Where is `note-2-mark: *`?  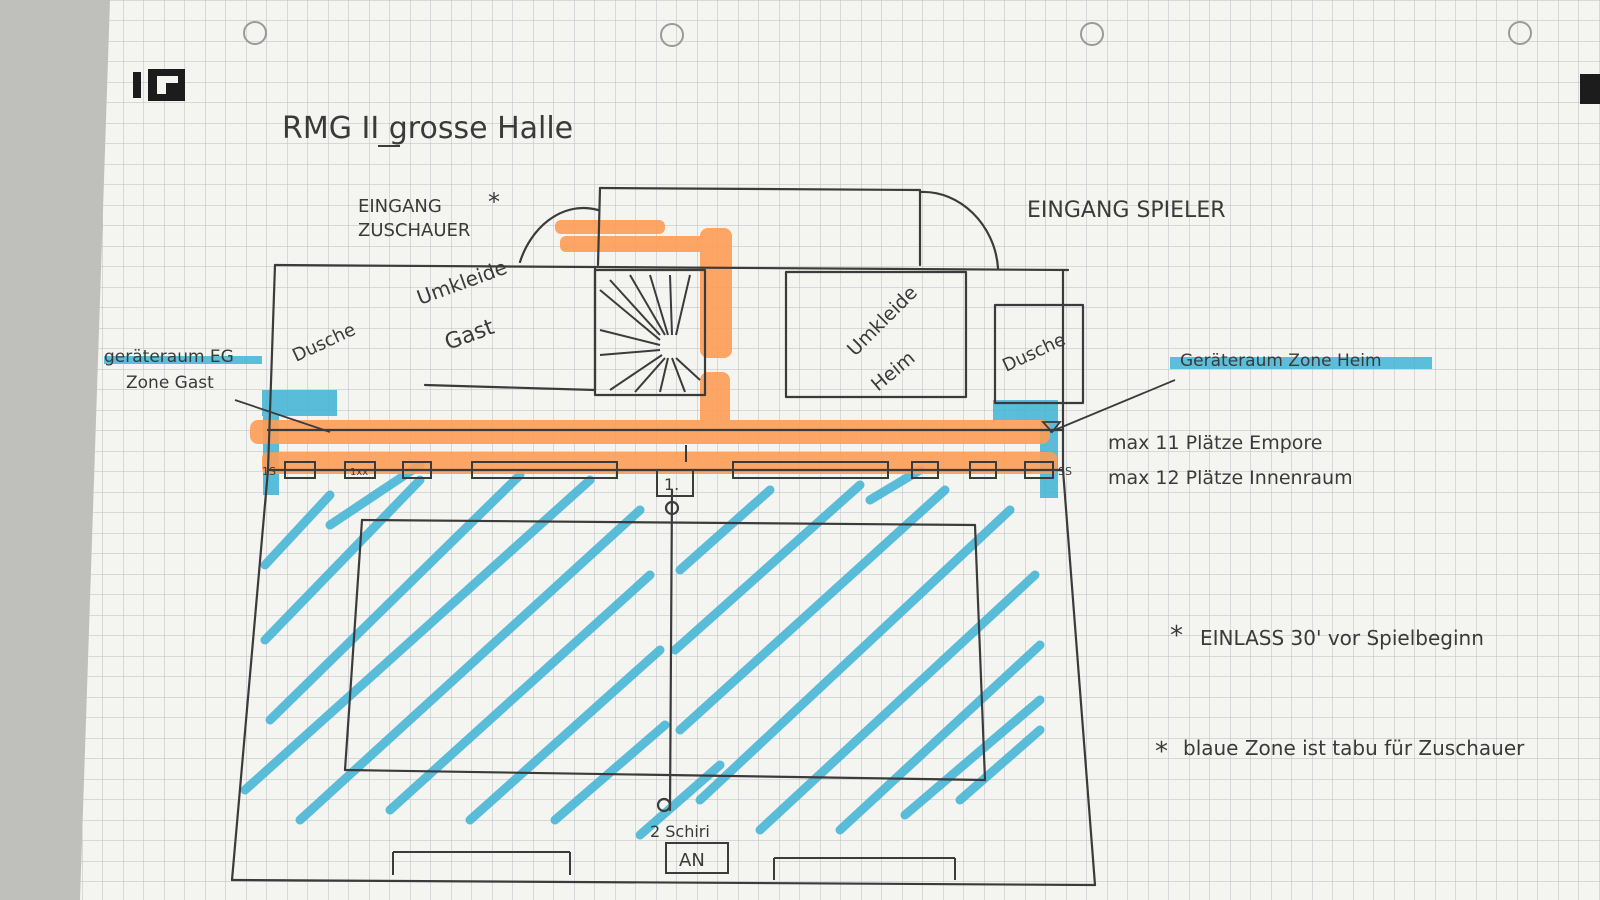 note-2-mark: * is located at coordinates (1161, 752).